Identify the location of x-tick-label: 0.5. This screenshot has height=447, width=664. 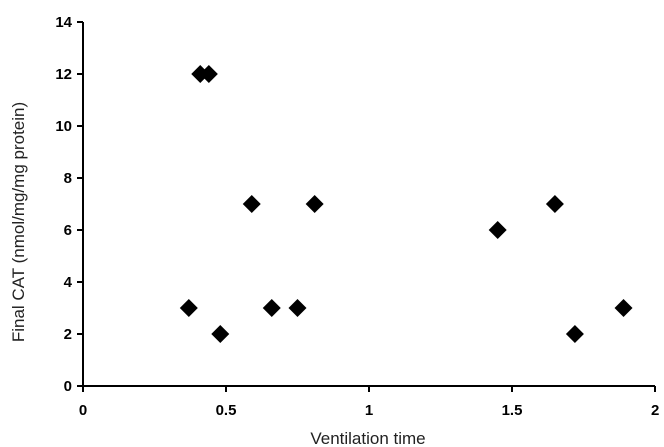
(226, 410).